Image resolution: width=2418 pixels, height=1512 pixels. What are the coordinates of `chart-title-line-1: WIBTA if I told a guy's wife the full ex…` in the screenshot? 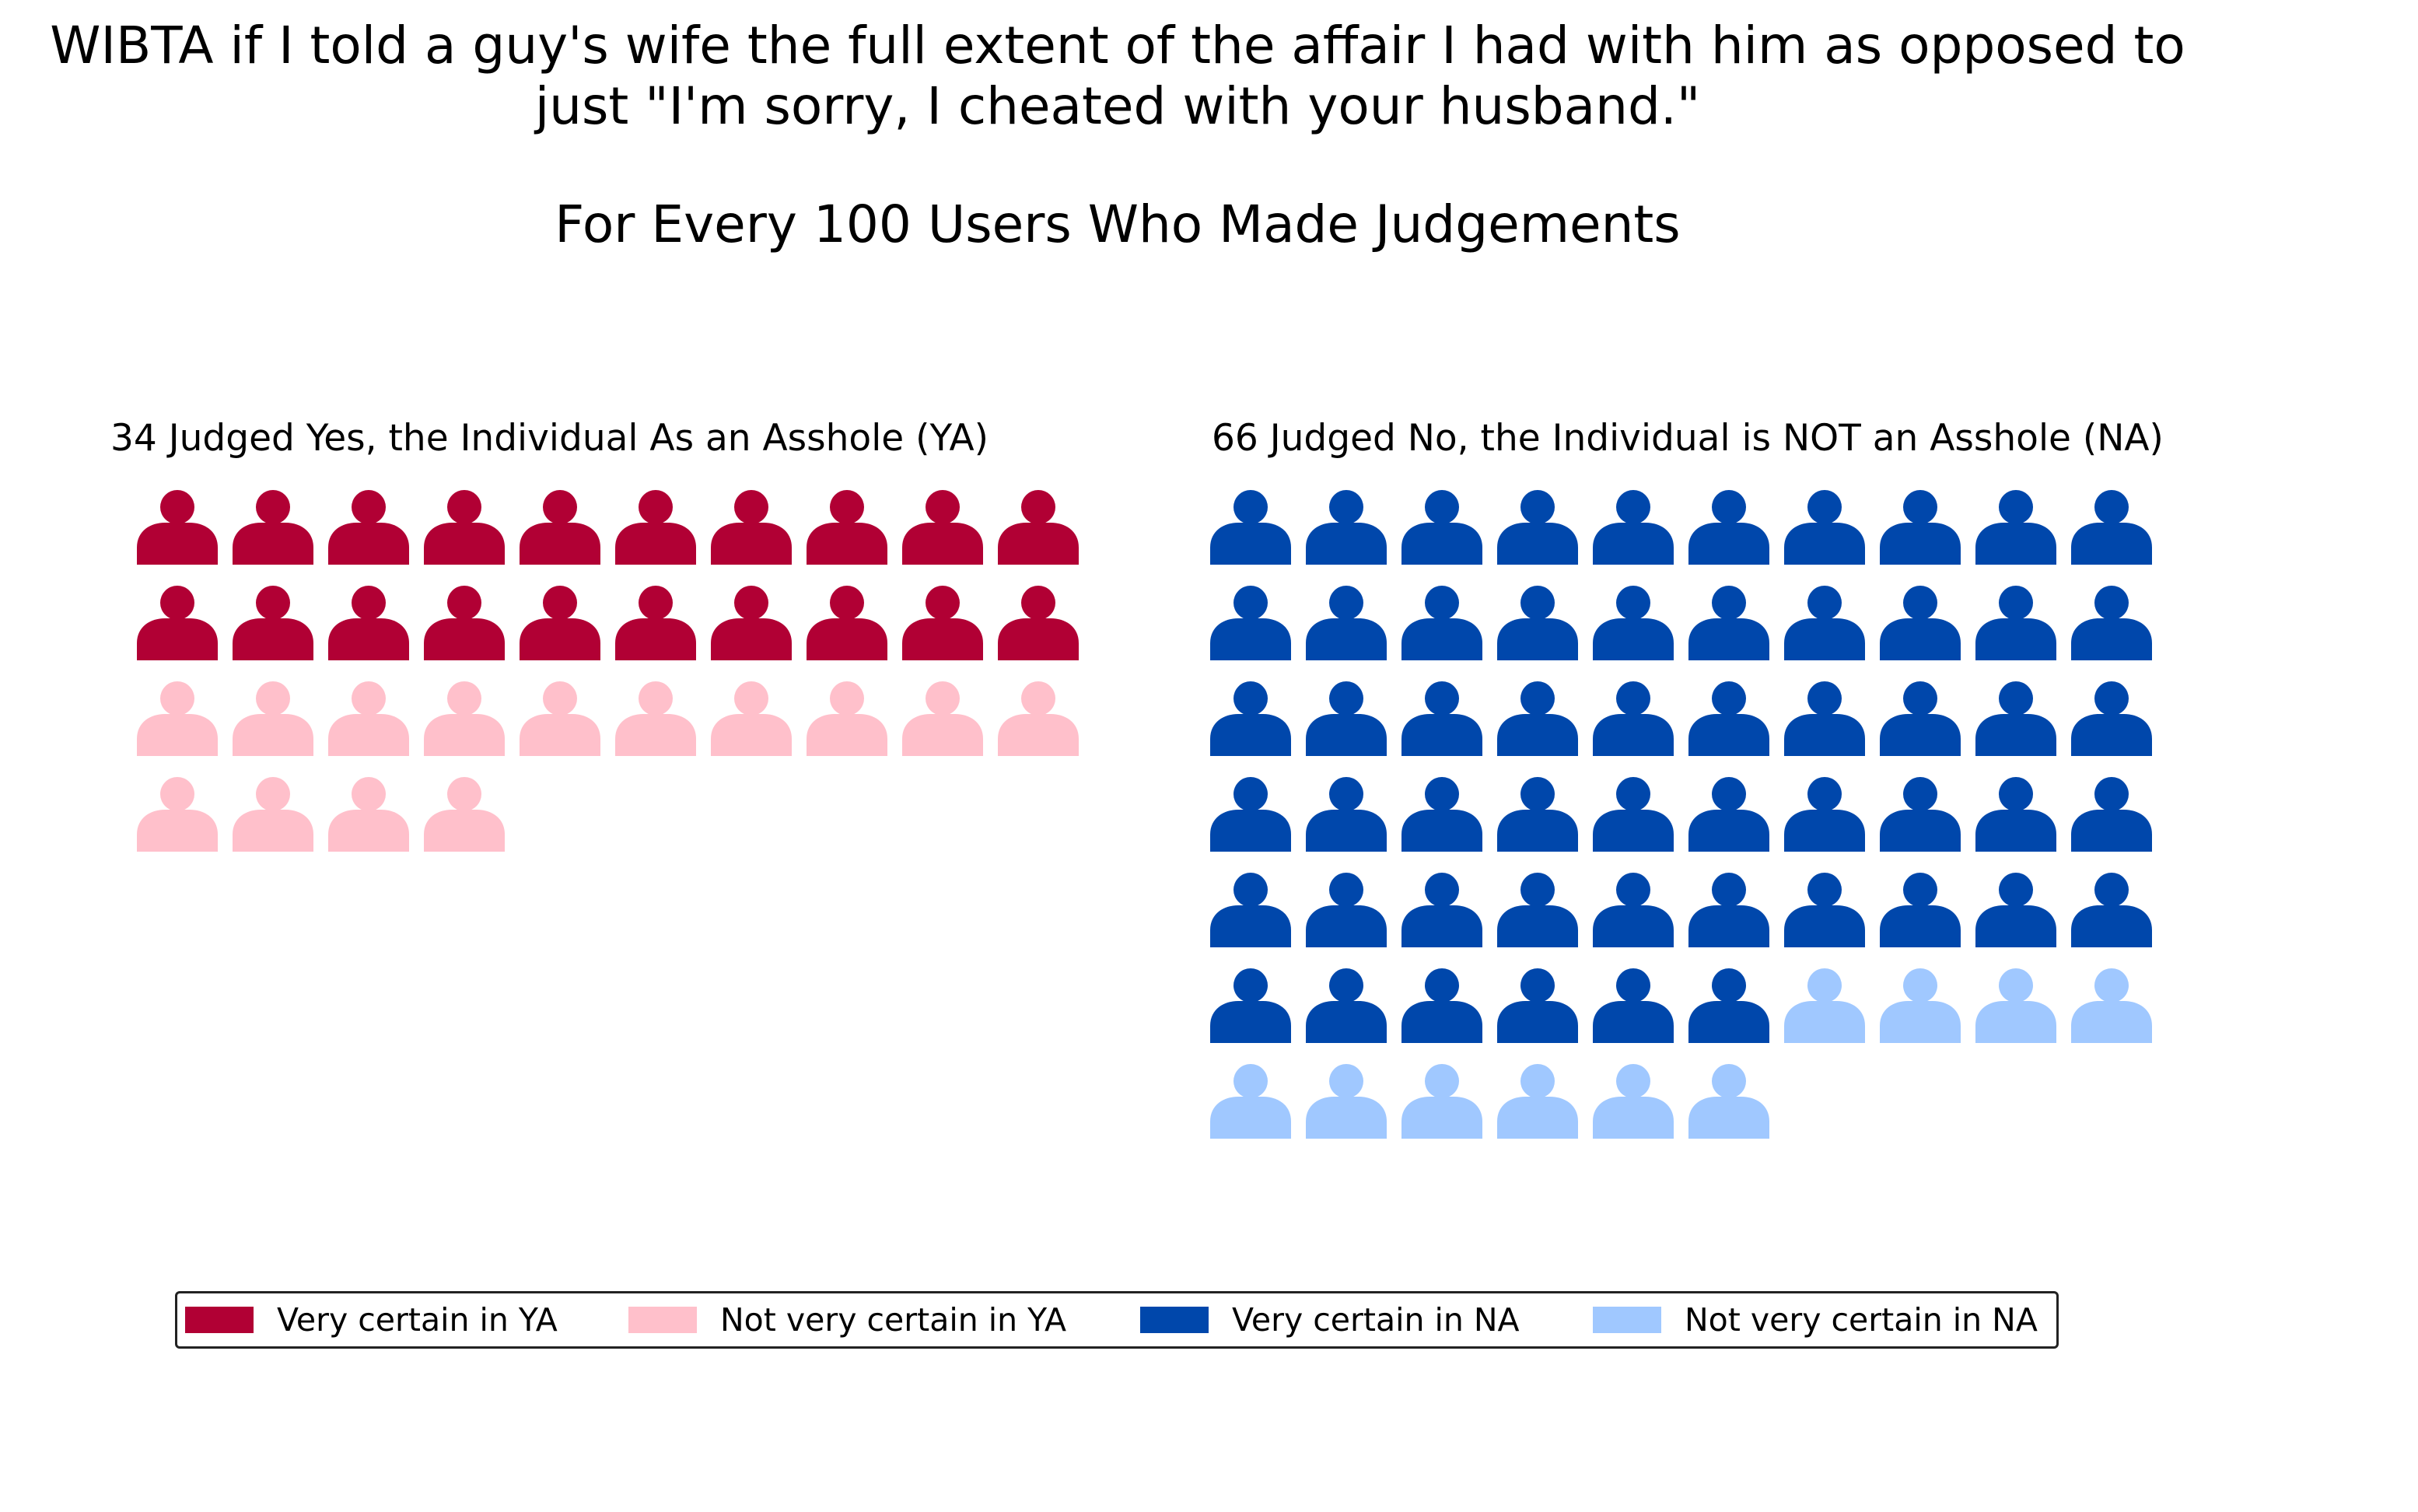 It's located at (1117, 46).